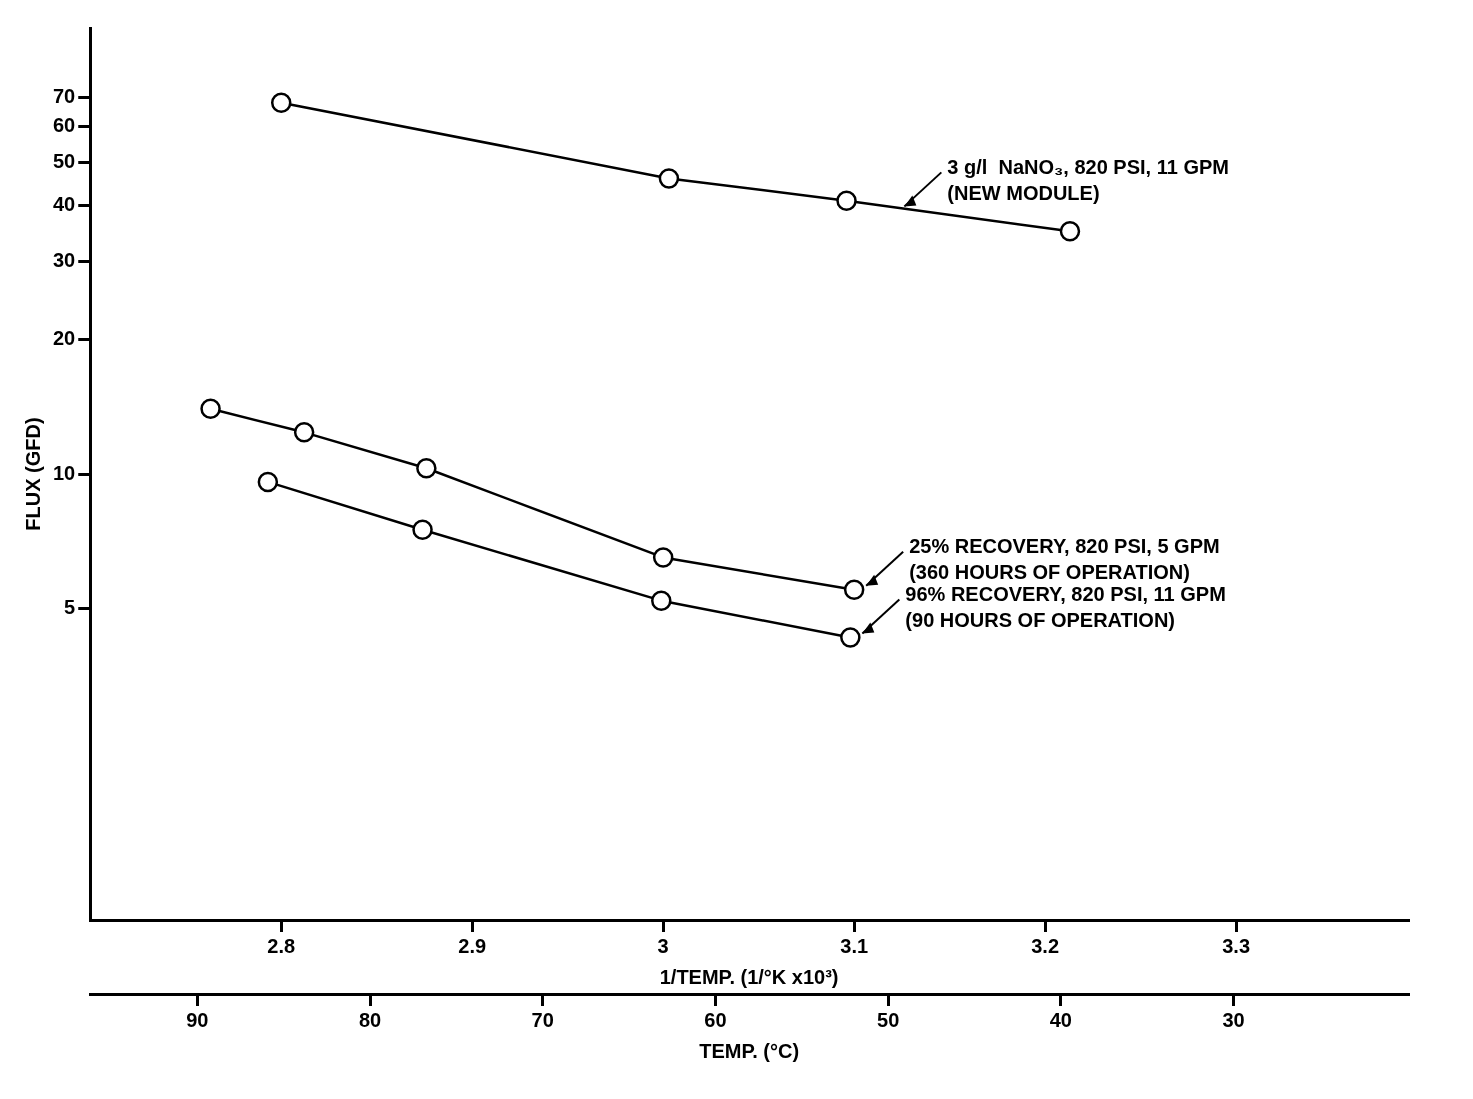 This screenshot has width=1473, height=1099. I want to click on x-tick-label: 2.9, so click(472, 945).